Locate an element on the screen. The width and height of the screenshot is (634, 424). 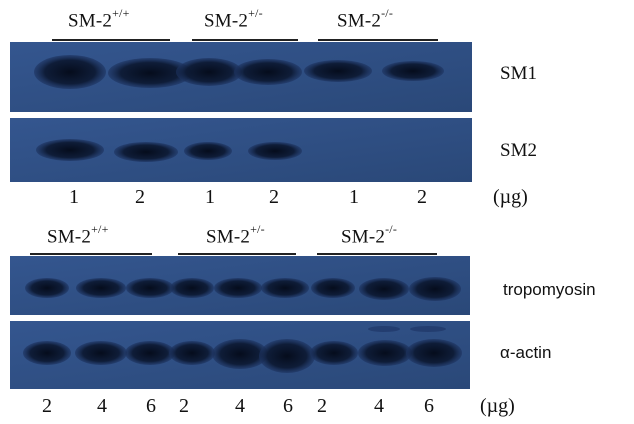
genotype-label-wt-bottom: SM-2+/+ is located at coordinates (78, 235).